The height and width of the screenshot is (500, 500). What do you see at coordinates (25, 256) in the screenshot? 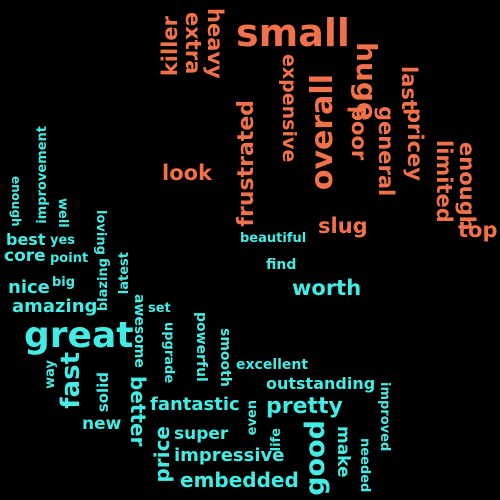
I see `word-core: core` at bounding box center [25, 256].